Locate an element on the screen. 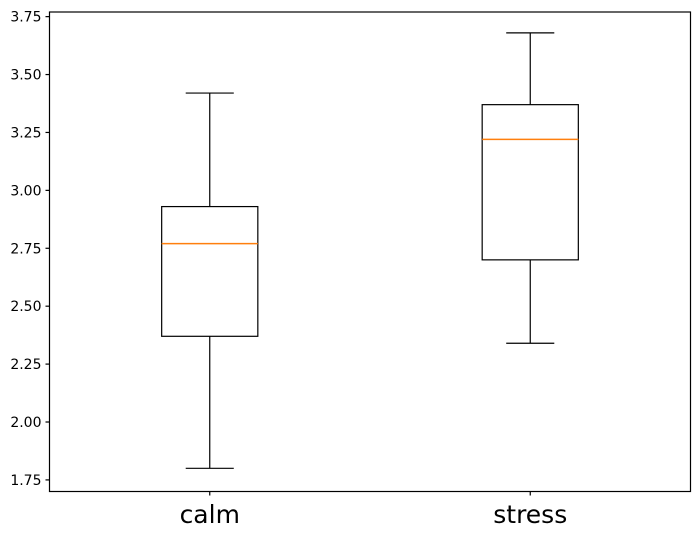  y-tick-label: 1.75 is located at coordinates (25, 481).